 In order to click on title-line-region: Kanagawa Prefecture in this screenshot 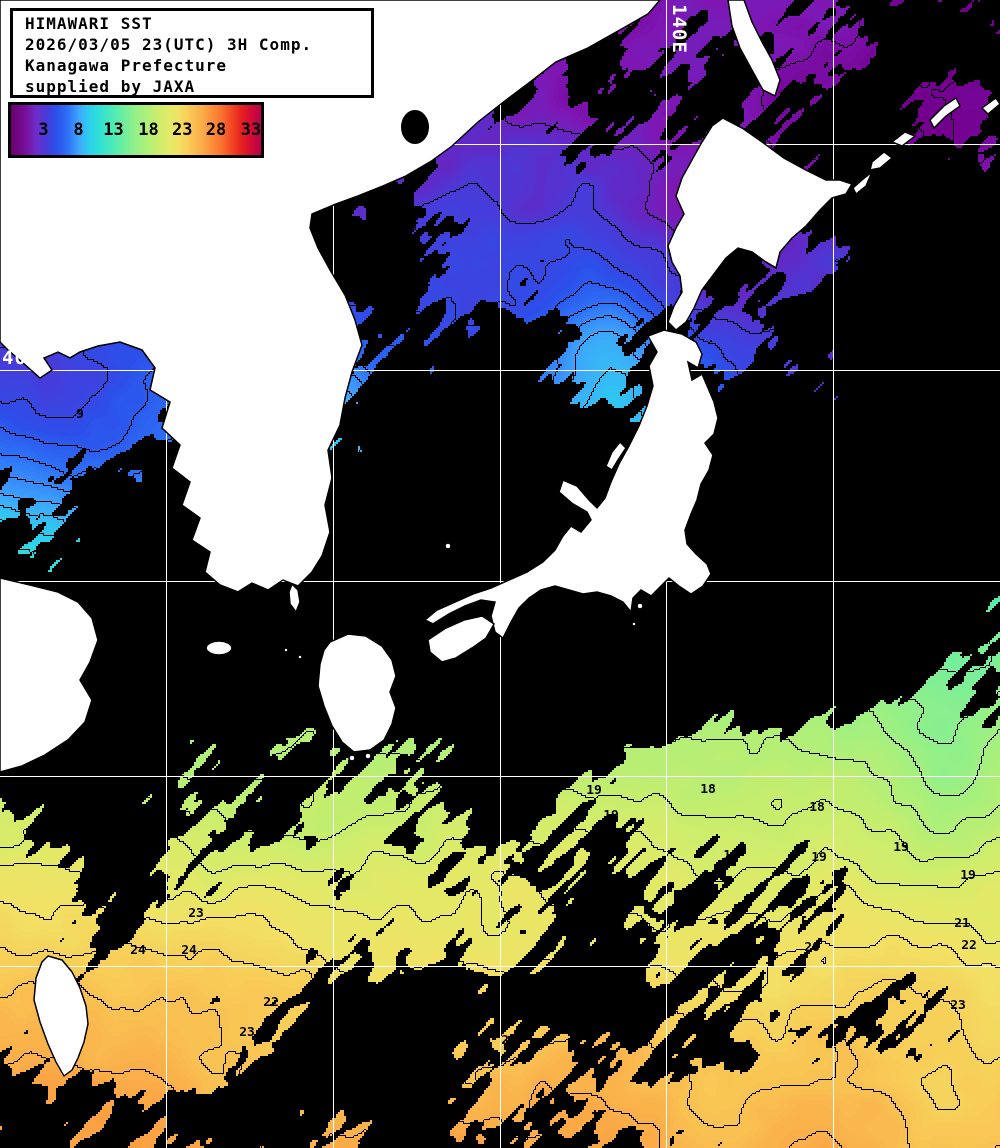, I will do `click(126, 65)`.